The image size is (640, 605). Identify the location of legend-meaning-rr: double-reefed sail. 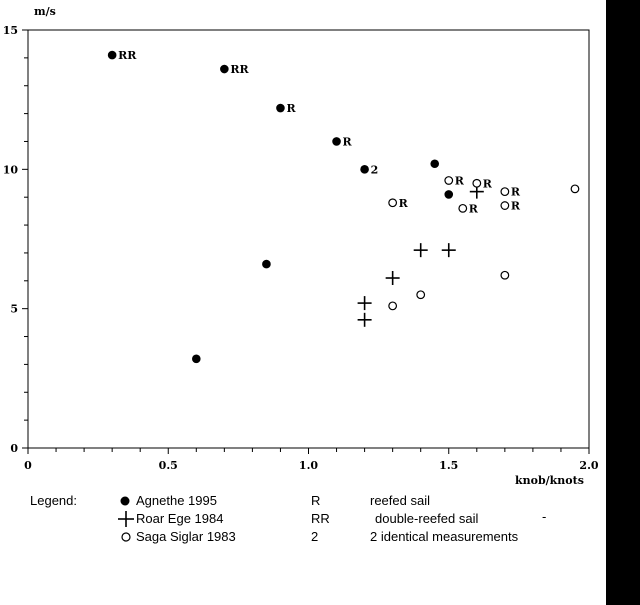
(427, 518).